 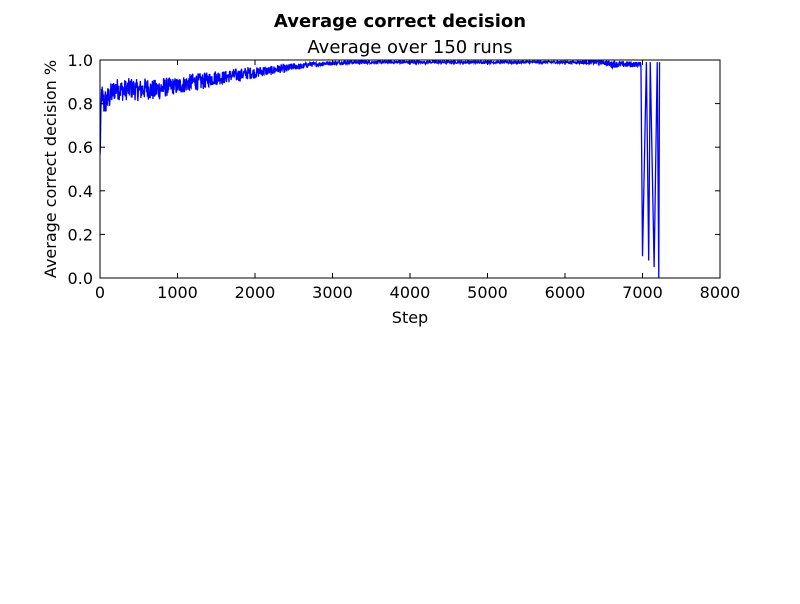 I want to click on y-axis-label: Average correct decision %, so click(x=50, y=169).